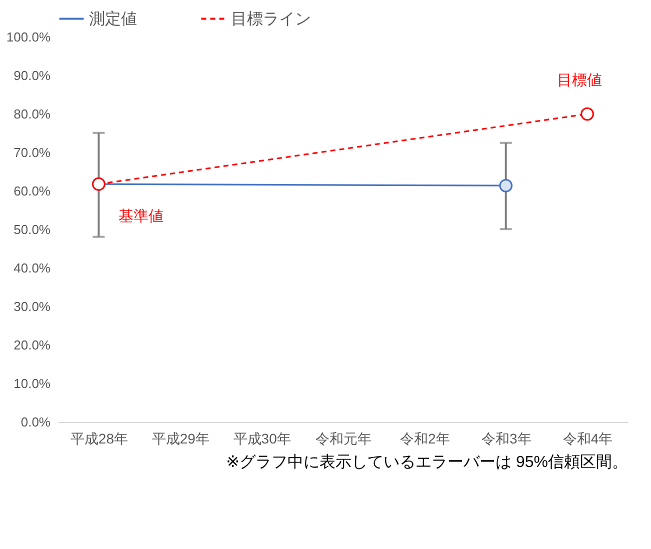 The image size is (651, 549). I want to click on annotation: 目標値, so click(579, 80).